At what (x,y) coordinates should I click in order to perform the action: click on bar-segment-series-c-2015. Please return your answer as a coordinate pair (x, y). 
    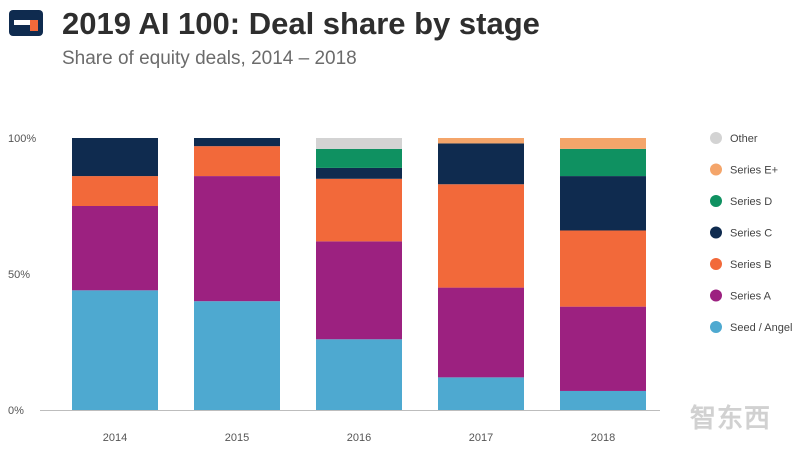
    Looking at the image, I should click on (237, 142).